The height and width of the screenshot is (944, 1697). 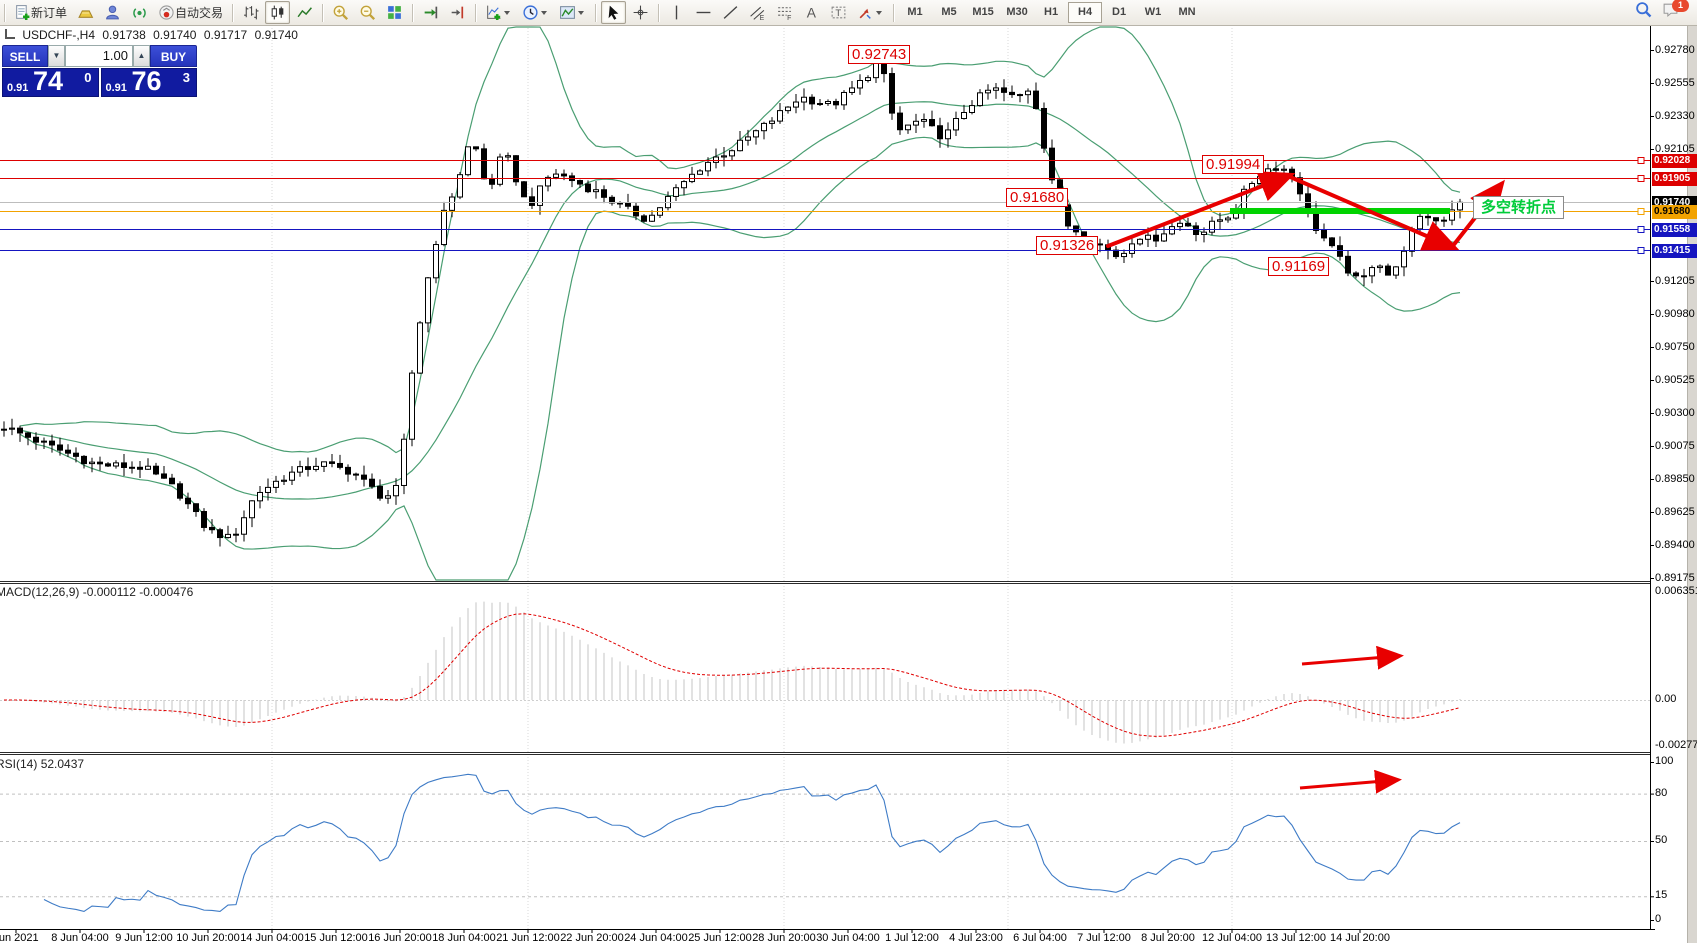 What do you see at coordinates (1675, 148) in the screenshot?
I see `price-tick: 0.92105` at bounding box center [1675, 148].